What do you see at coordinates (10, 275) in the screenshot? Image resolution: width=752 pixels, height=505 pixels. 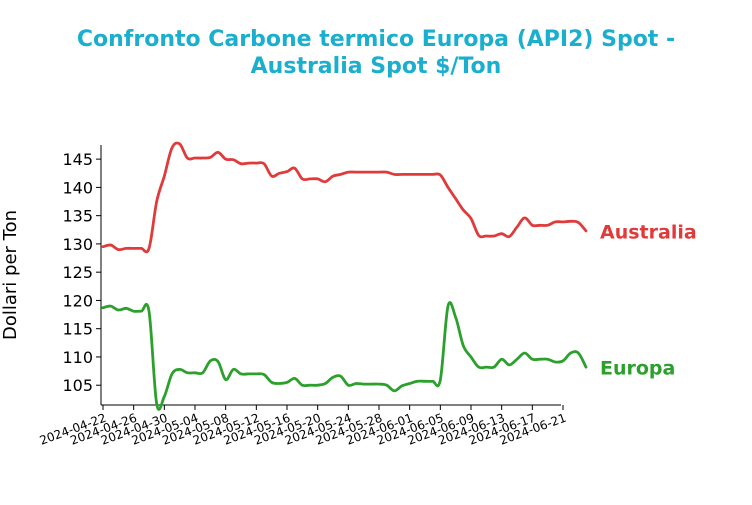 I see `y-axis-label: Dollari per Ton` at bounding box center [10, 275].